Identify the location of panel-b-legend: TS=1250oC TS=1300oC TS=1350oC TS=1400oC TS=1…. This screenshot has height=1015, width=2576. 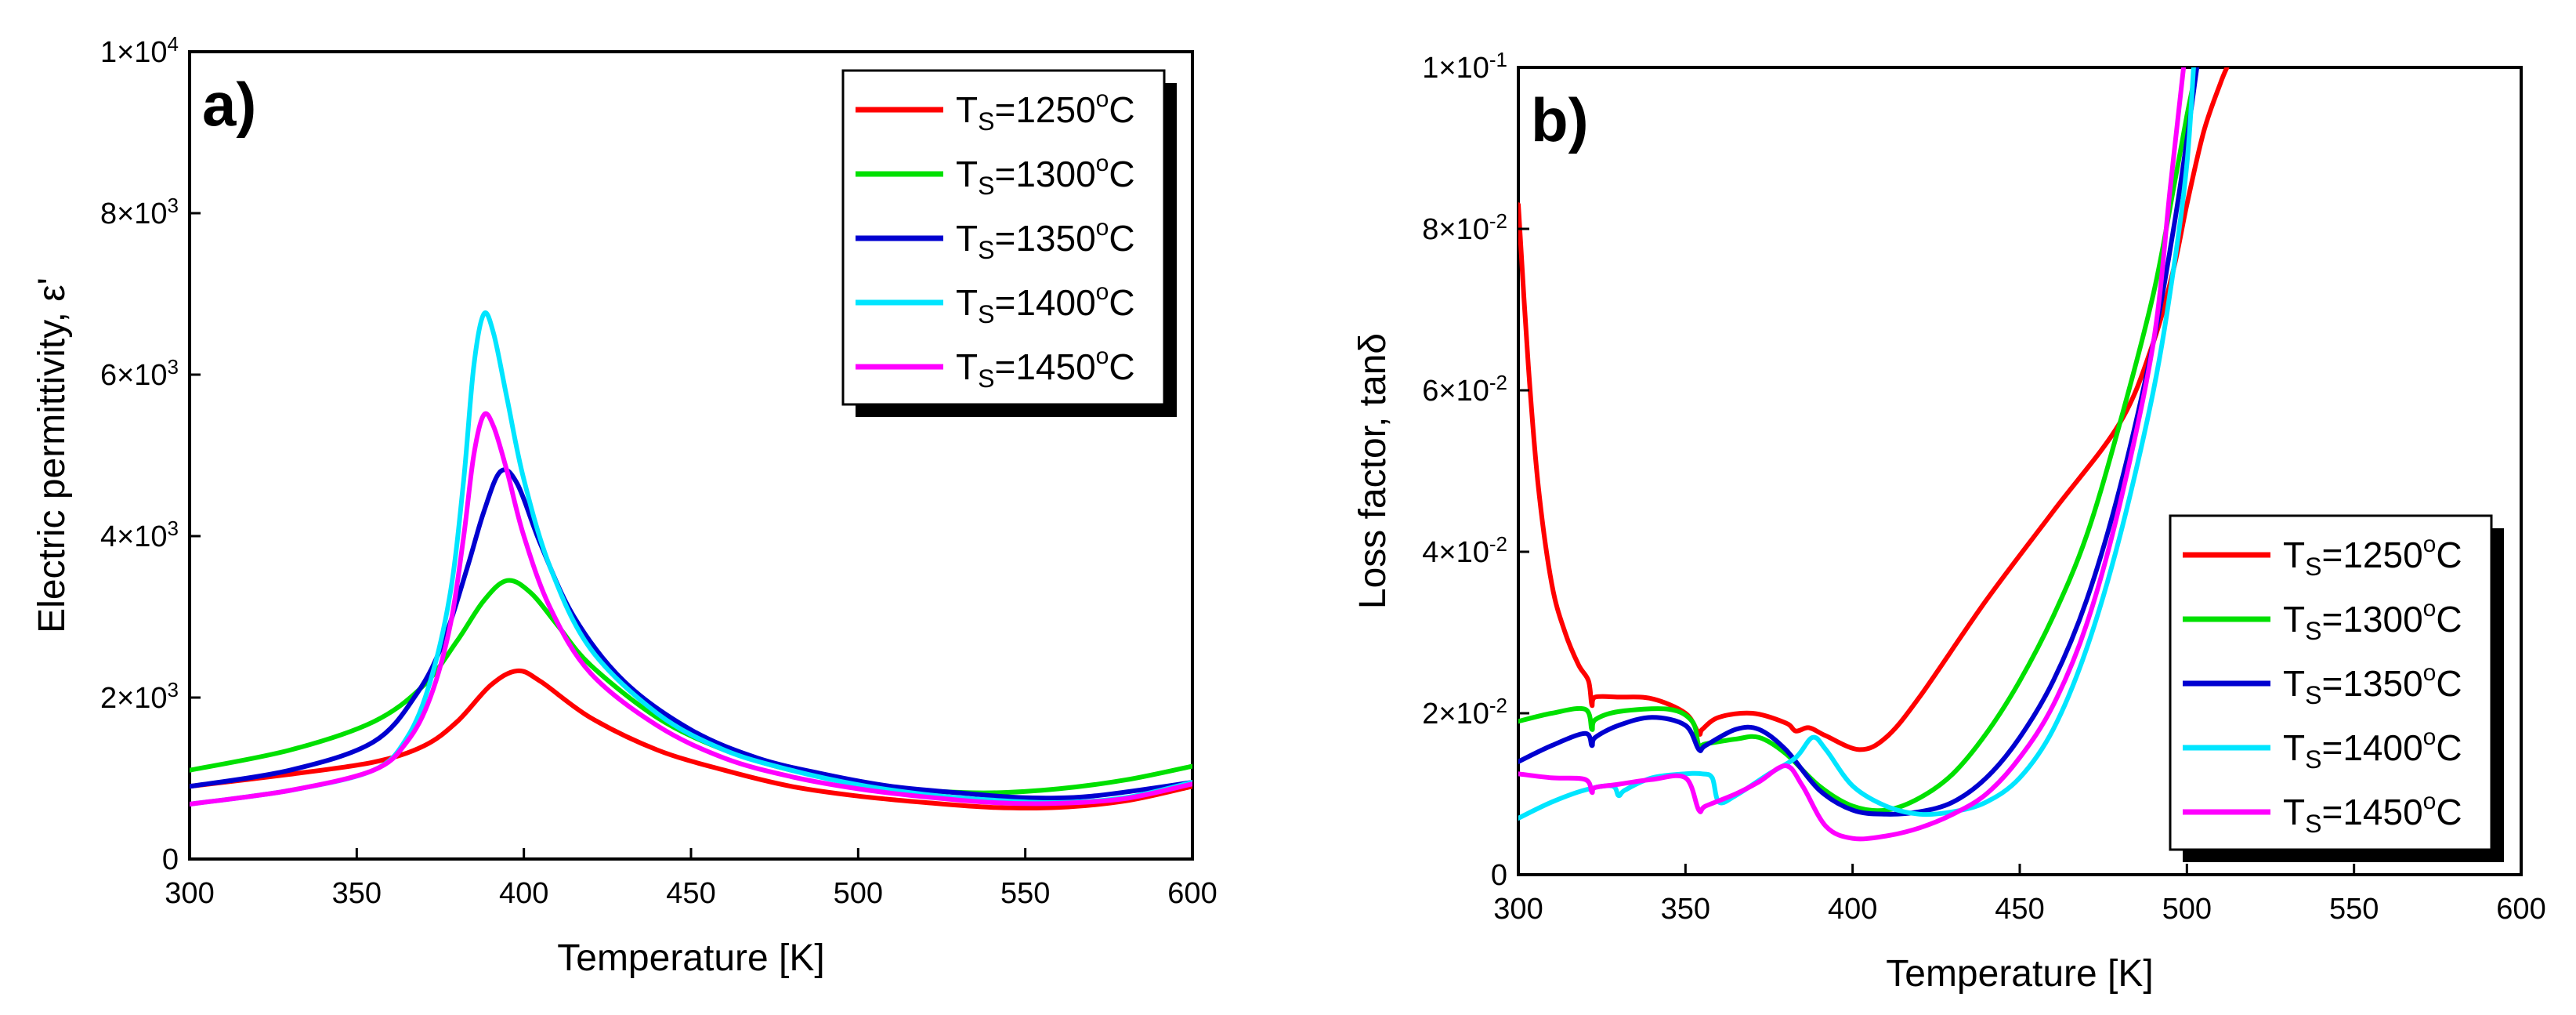
(2337, 688).